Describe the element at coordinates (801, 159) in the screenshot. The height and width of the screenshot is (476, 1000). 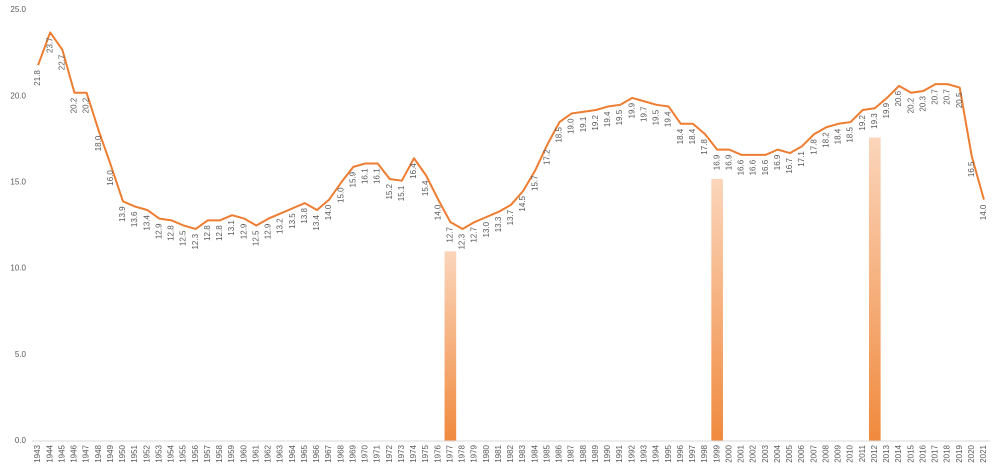
I see `value-label: 17.1` at that location.